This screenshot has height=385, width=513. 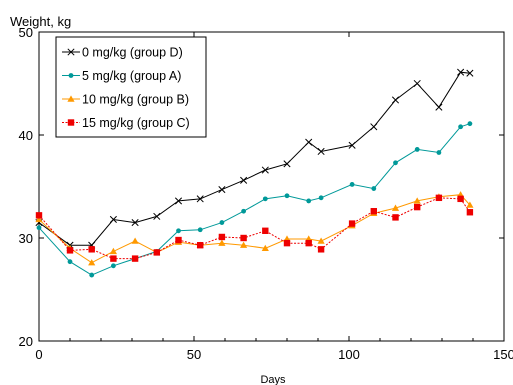 I want to click on legend-label: 0 mg/kg (group D), so click(x=132, y=53).